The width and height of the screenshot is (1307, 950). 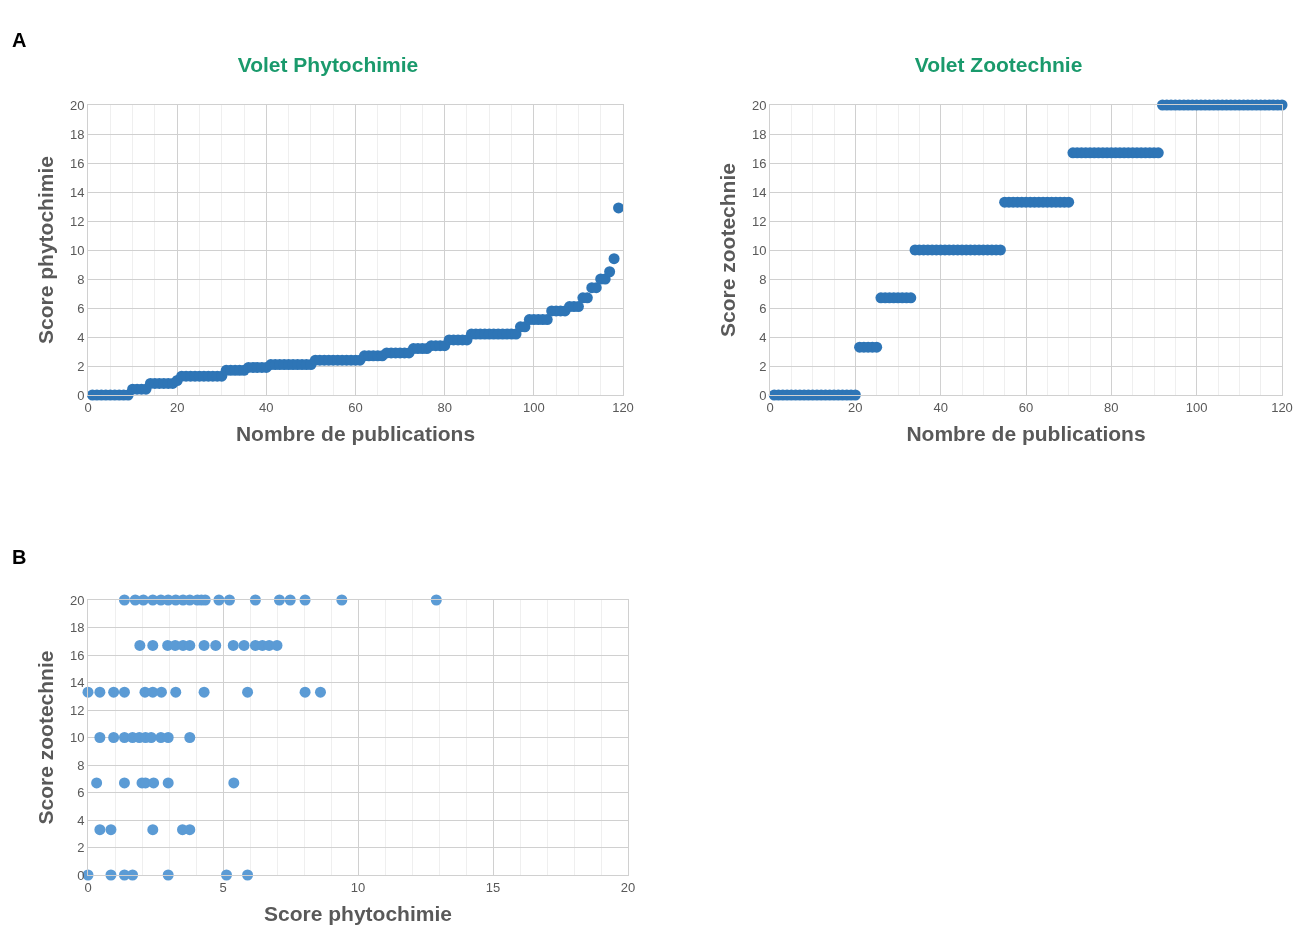 I want to click on x-tick-label: 15, so click(x=493, y=887).